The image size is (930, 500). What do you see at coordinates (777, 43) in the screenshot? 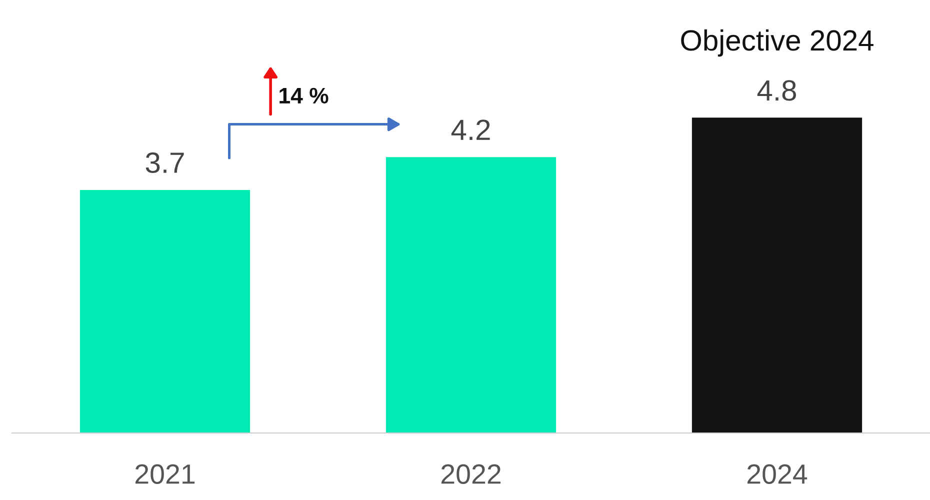
I see `annotation: Objective 2024` at bounding box center [777, 43].